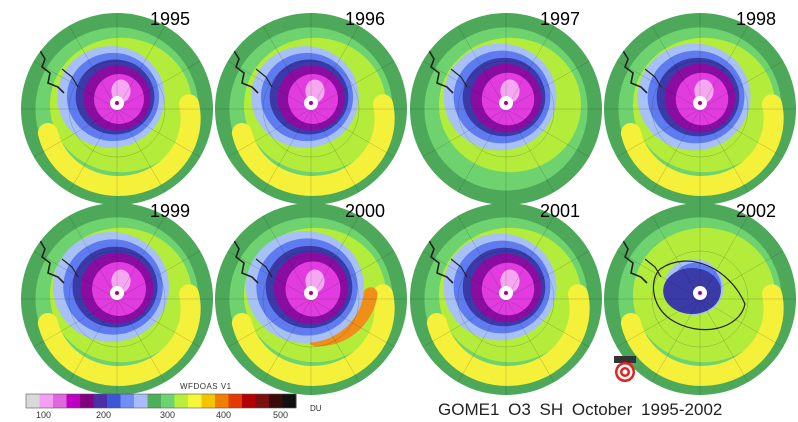 The width and height of the screenshot is (798, 422). What do you see at coordinates (580, 409) in the screenshot?
I see `figure-caption: GOME1 O3 SH October 1995-2002` at bounding box center [580, 409].